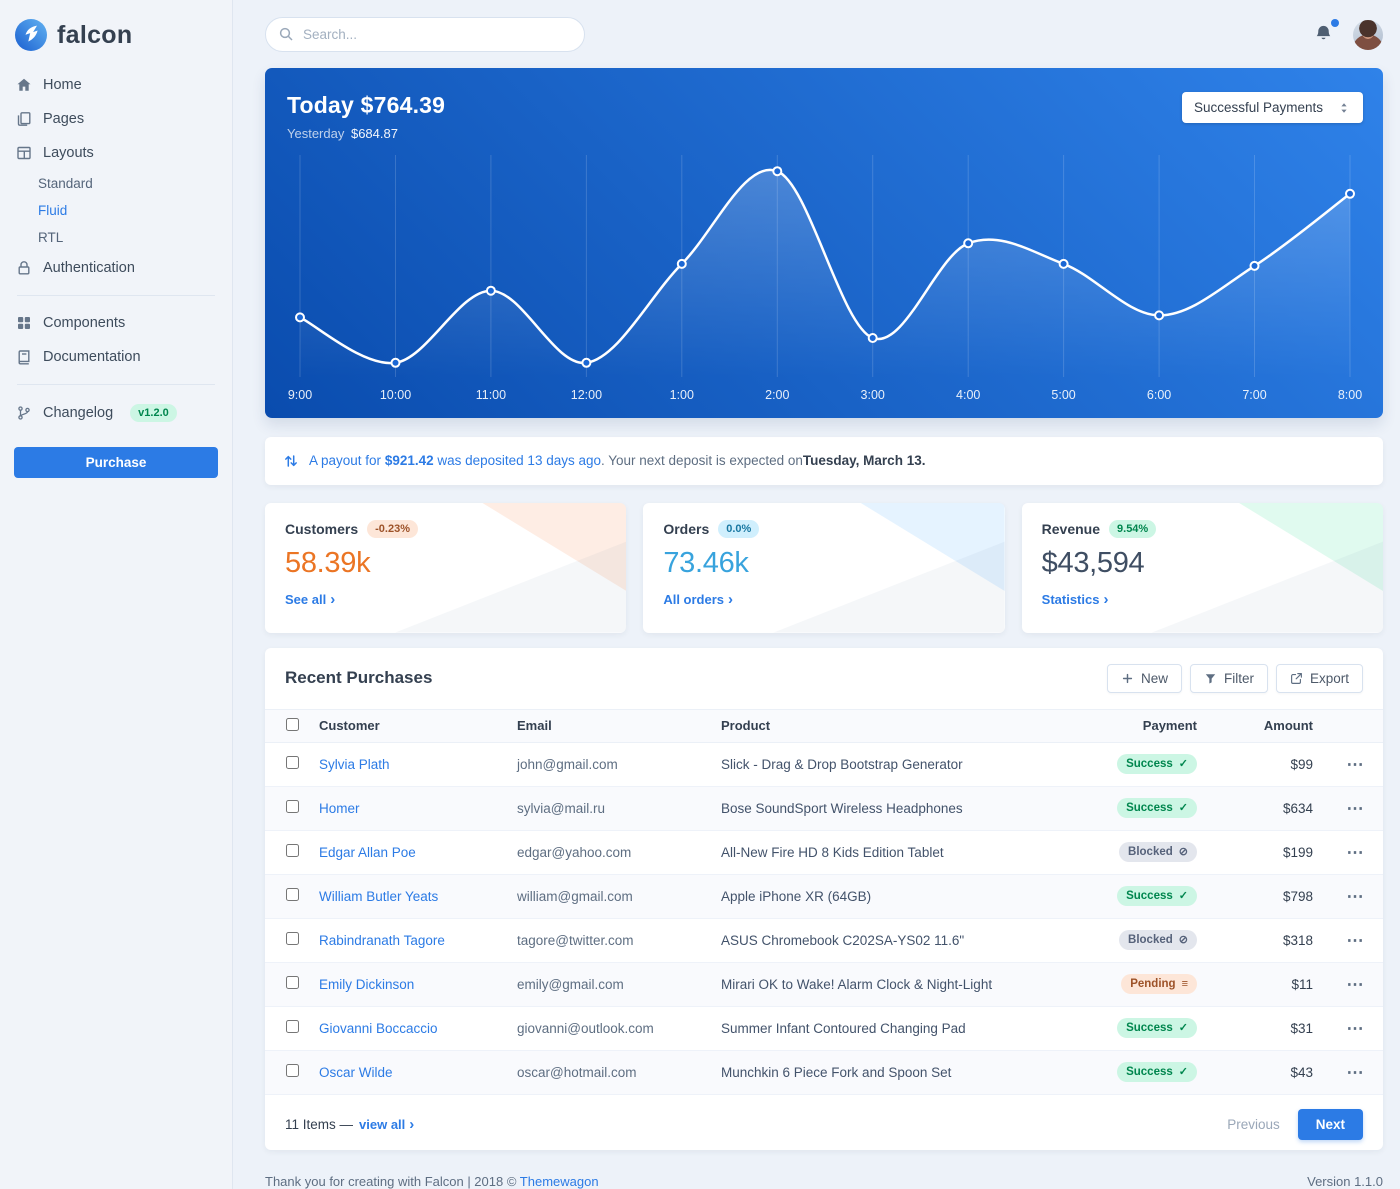 Image resolution: width=1400 pixels, height=1189 pixels. What do you see at coordinates (367, 984) in the screenshot?
I see `customer-link: Emily Dickinson` at bounding box center [367, 984].